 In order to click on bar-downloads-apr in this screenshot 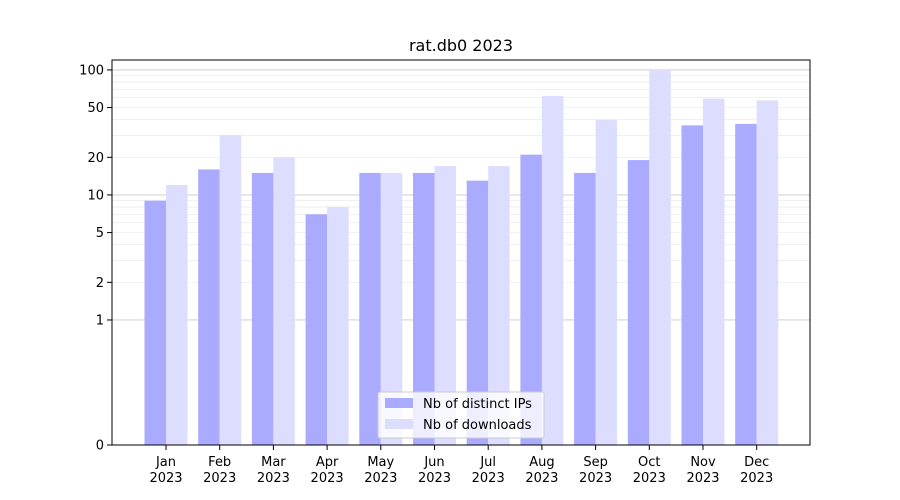, I will do `click(338, 326)`.